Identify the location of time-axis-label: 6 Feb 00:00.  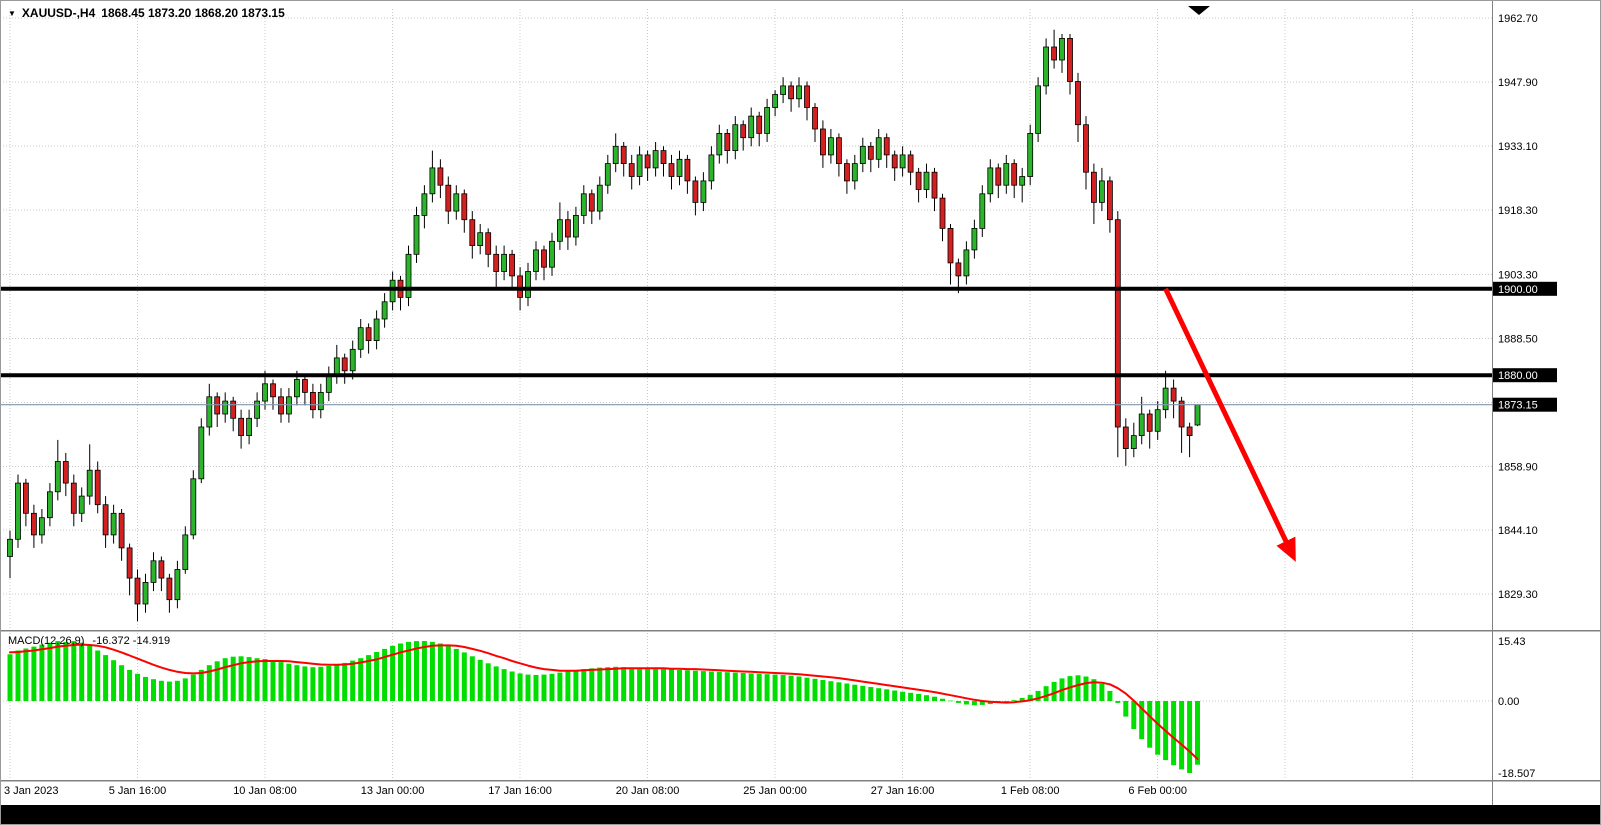
(1157, 791).